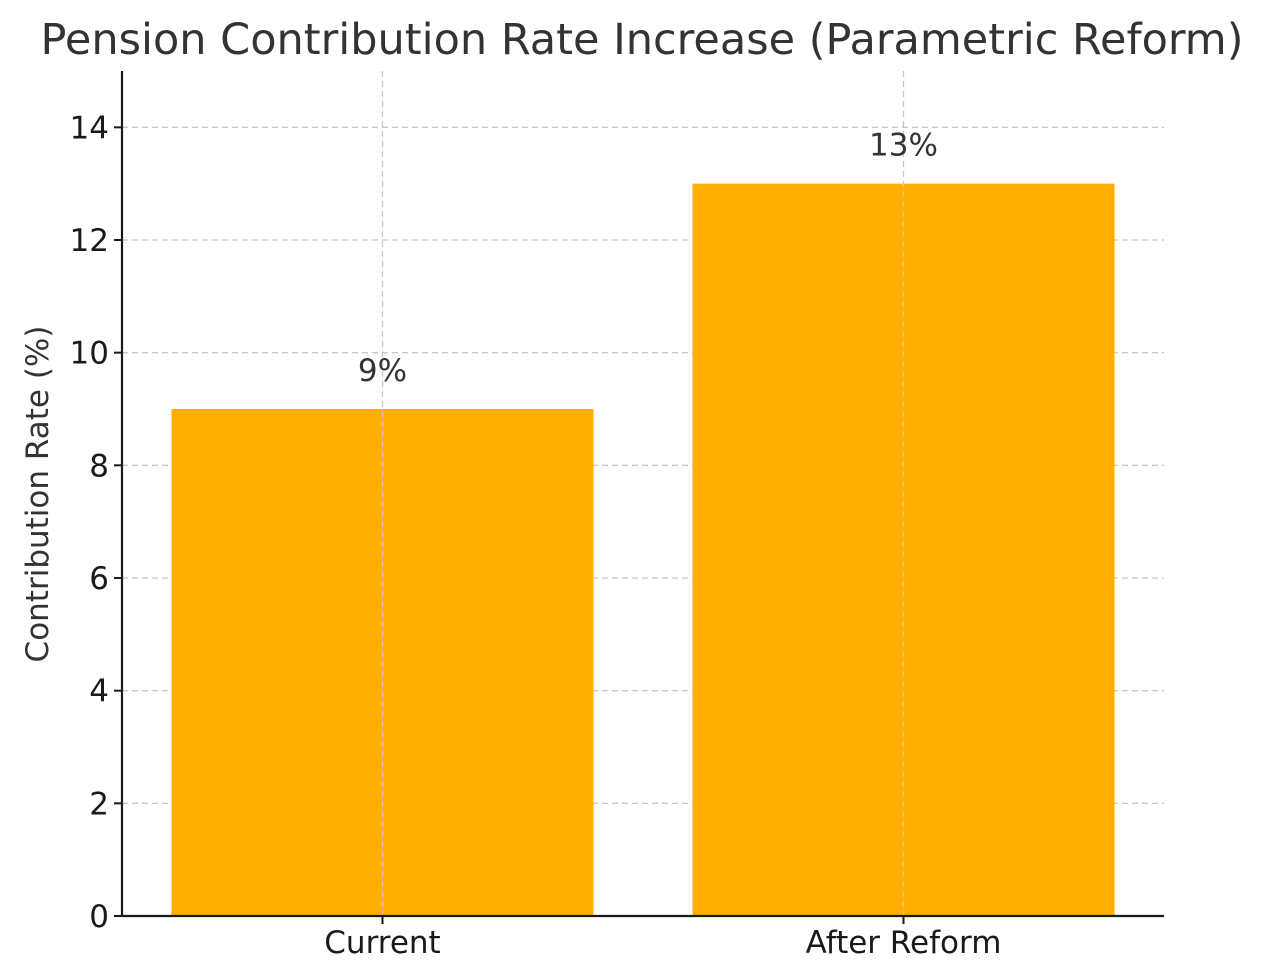  I want to click on y-tick-label: 14, so click(89, 128).